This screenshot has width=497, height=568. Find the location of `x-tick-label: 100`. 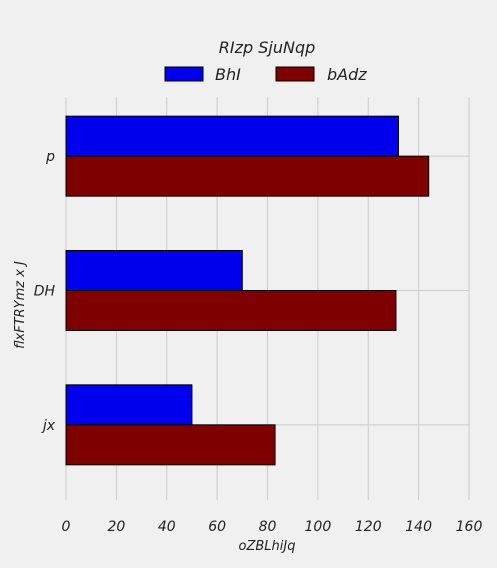

x-tick-label: 100 is located at coordinates (318, 527).